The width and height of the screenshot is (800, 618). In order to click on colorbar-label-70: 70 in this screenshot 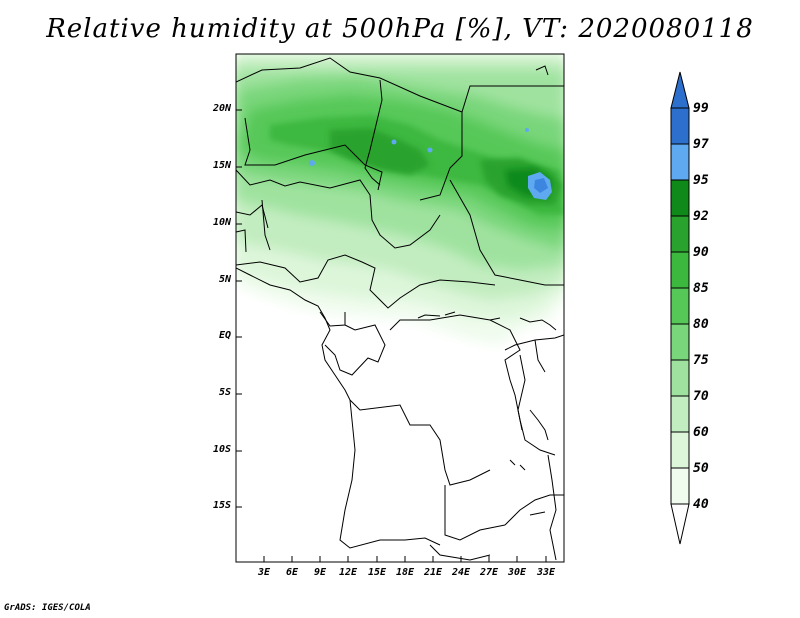, I will do `click(701, 396)`.